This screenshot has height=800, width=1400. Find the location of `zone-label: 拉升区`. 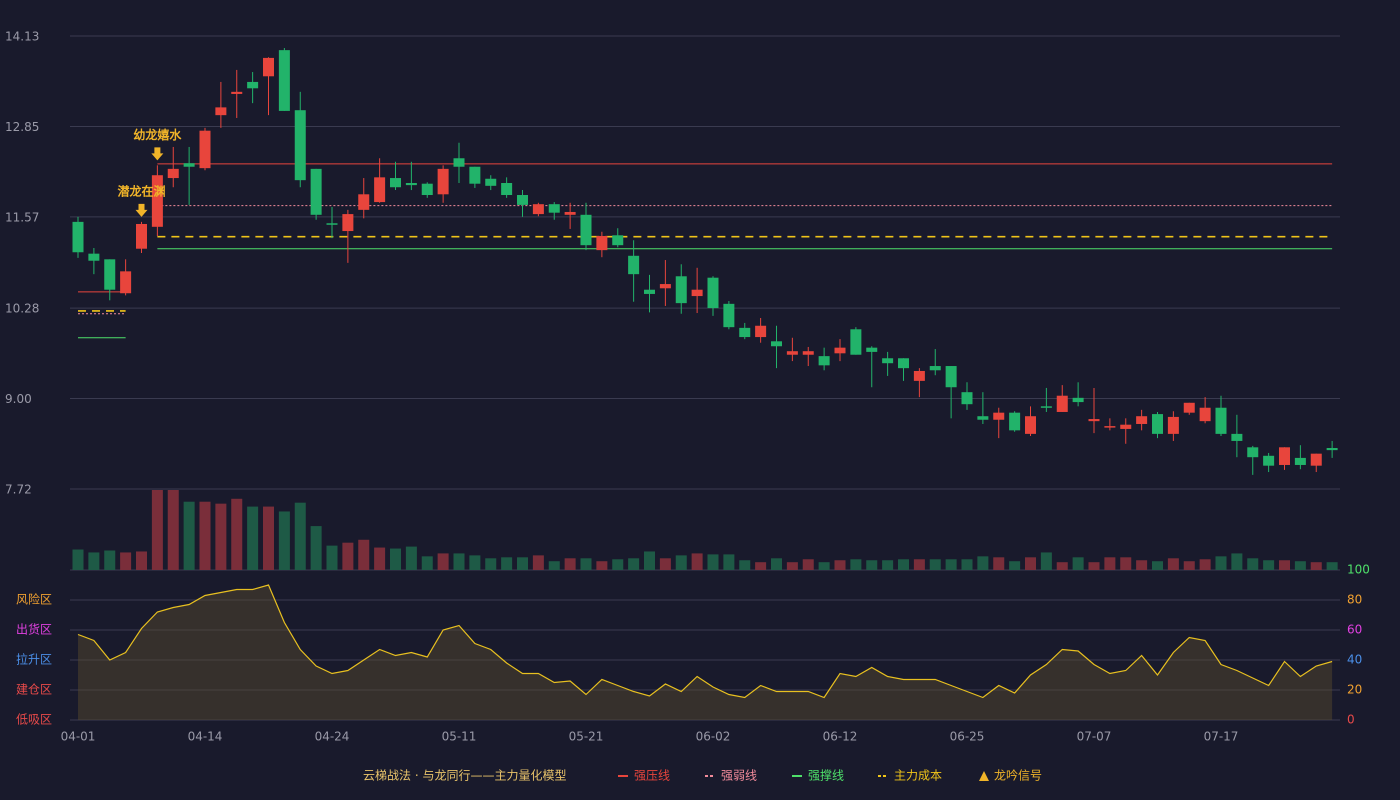

zone-label: 拉升区 is located at coordinates (34, 659).